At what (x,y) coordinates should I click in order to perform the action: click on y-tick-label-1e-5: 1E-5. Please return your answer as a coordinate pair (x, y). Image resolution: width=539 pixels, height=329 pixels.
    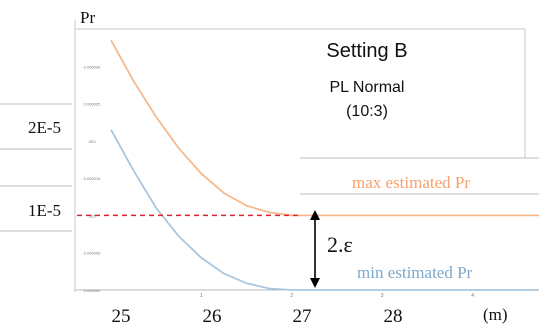
    Looking at the image, I should click on (44, 210).